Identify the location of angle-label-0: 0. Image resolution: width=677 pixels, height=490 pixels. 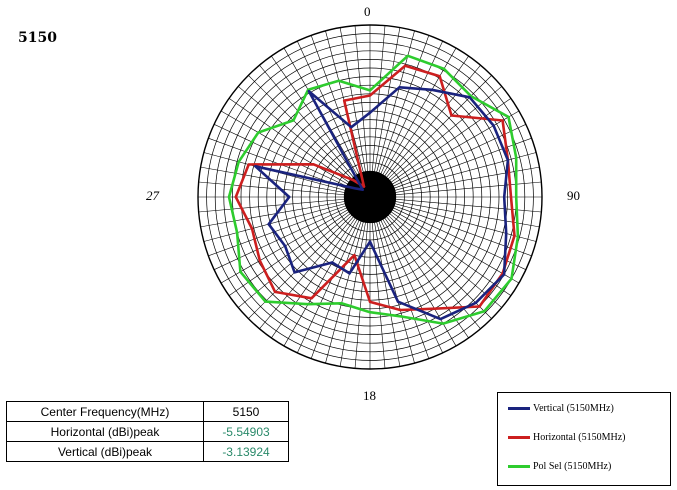
(367, 11).